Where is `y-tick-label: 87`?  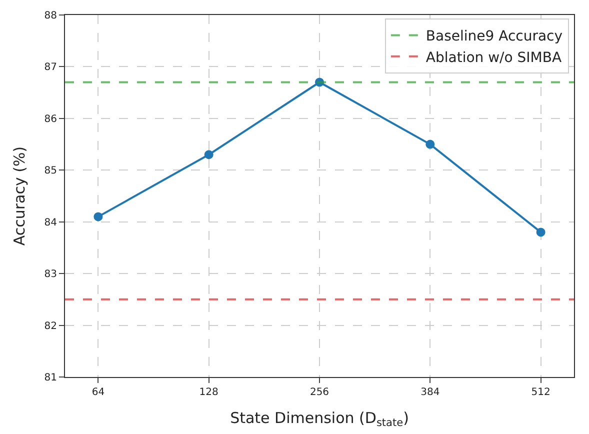
y-tick-label: 87 is located at coordinates (50, 68).